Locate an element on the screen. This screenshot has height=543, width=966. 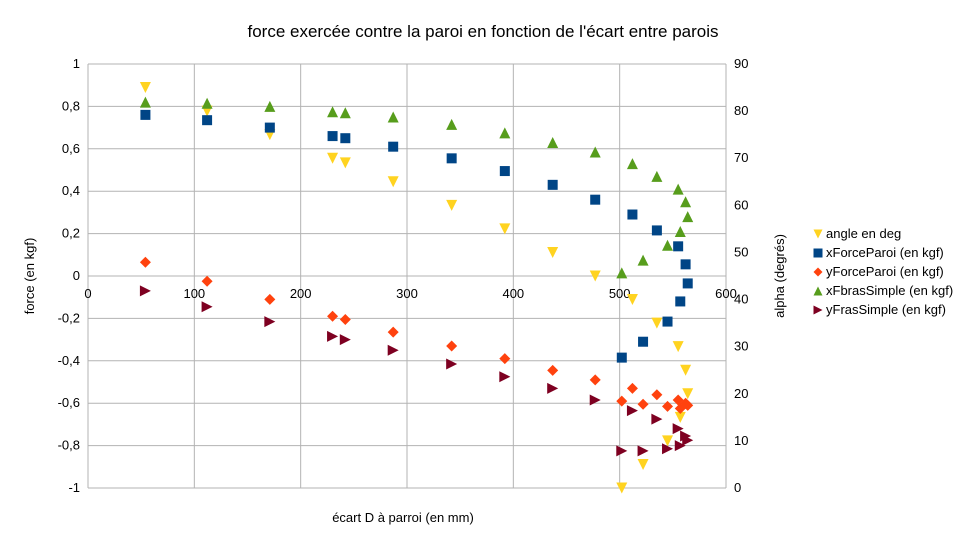
legend-item: yForceParoi (en kgf) is located at coordinates (878, 271).